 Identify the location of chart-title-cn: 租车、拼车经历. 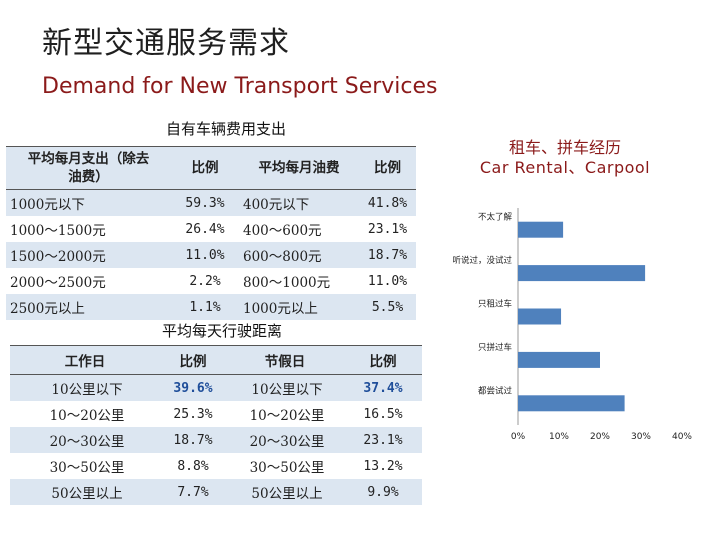
(564, 147).